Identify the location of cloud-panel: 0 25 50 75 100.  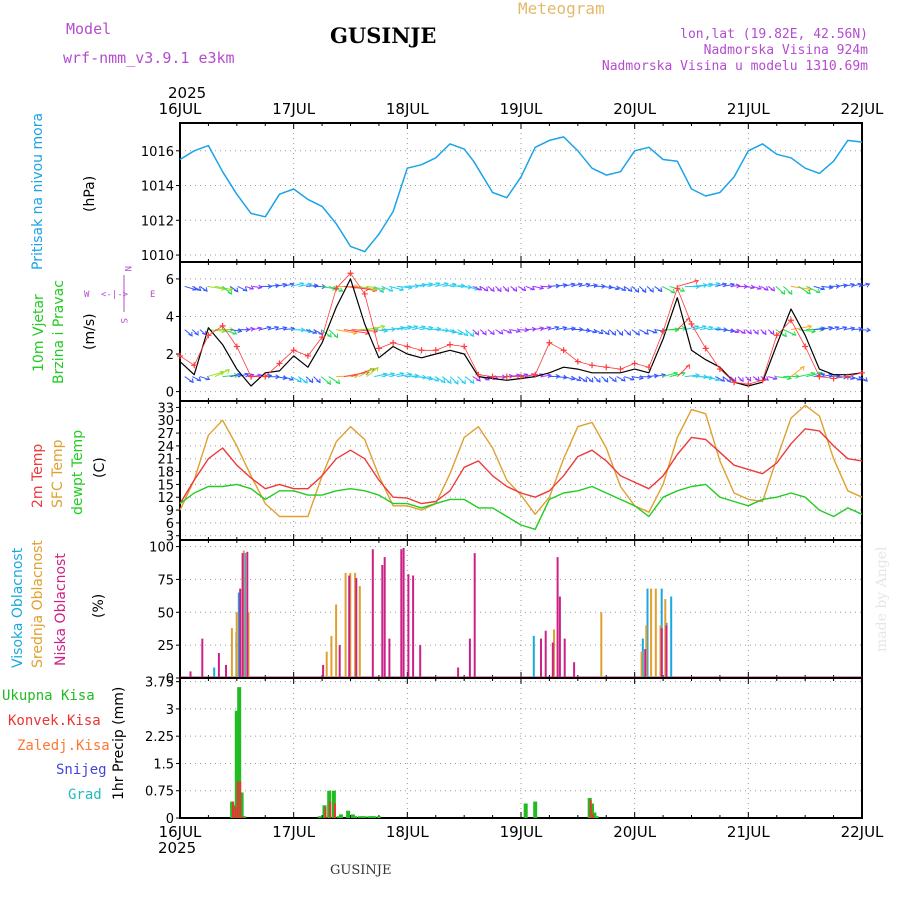
(506, 613).